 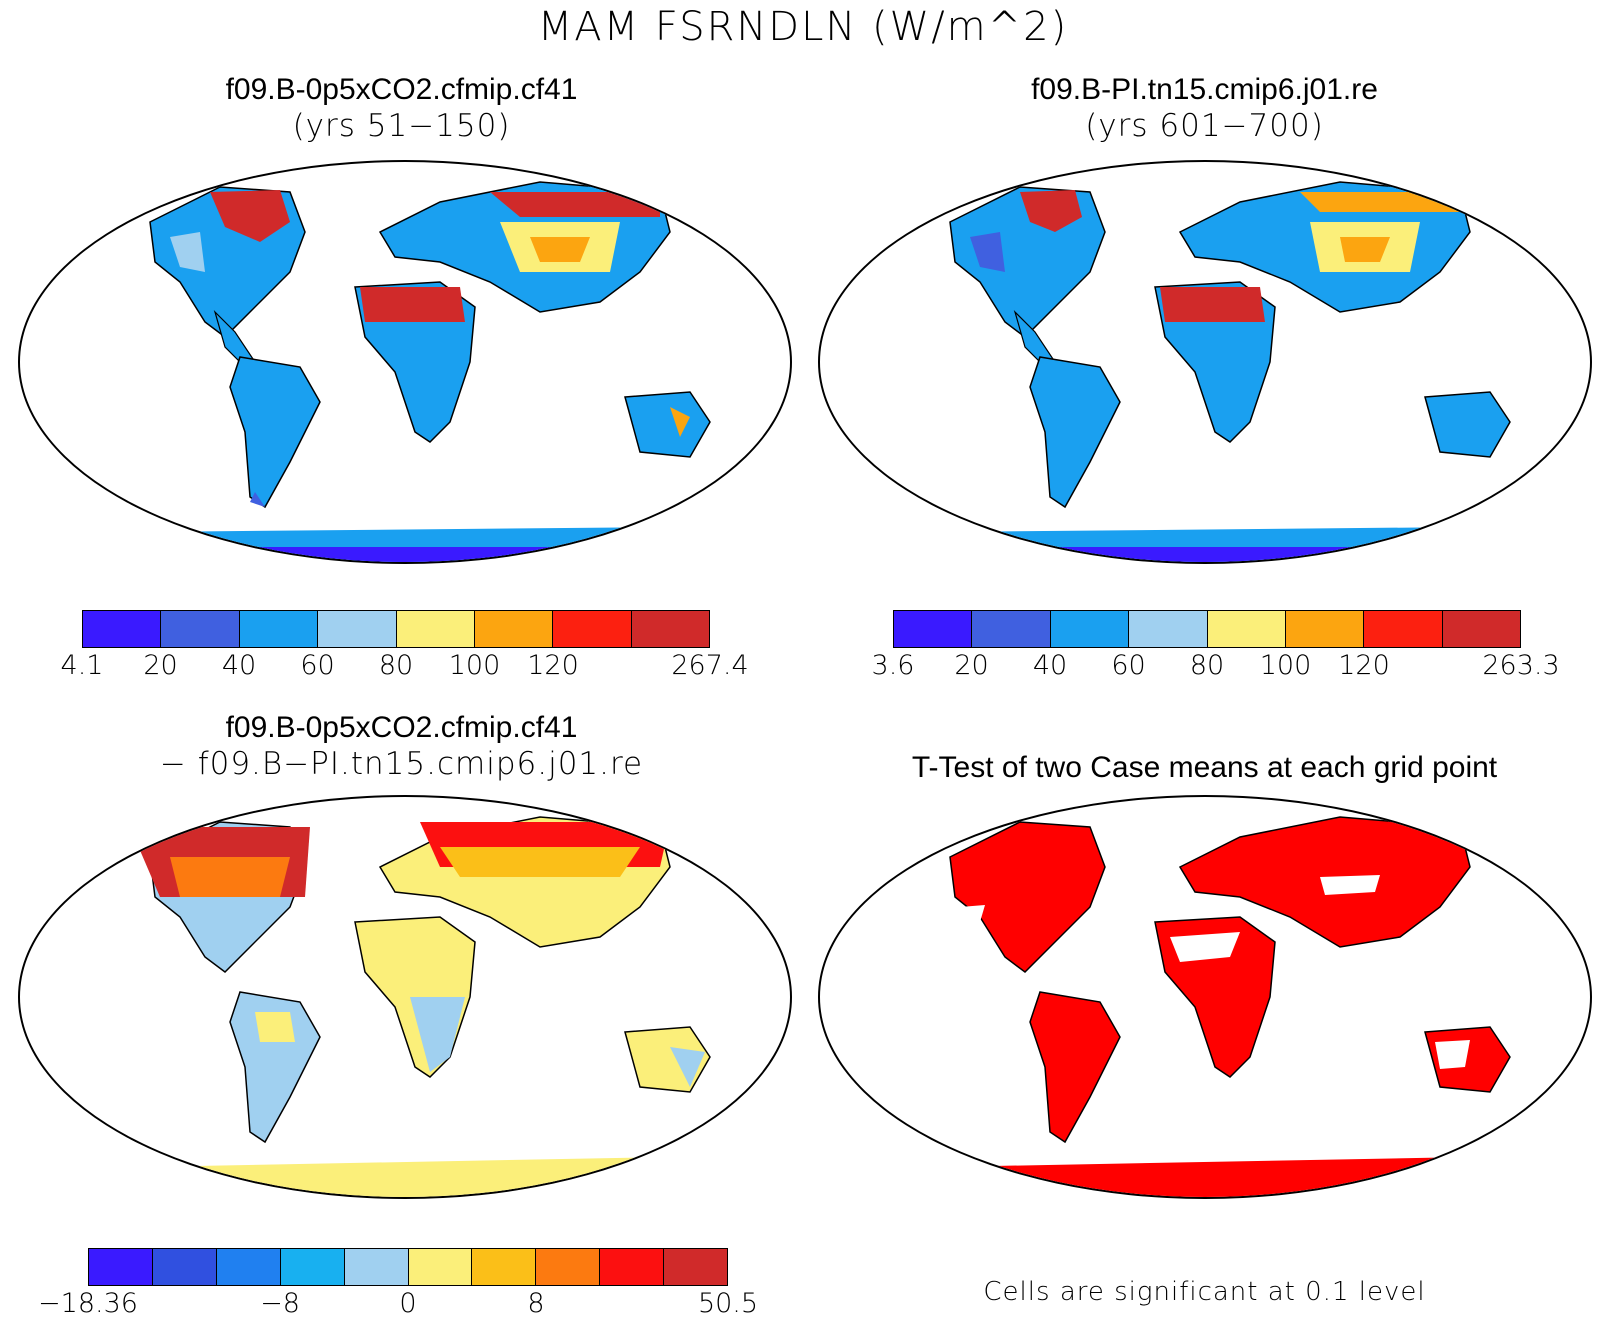 I want to click on panel-2-title-case: f09.B-PI.tn15.cmip6.j01.re, so click(x=1204, y=89).